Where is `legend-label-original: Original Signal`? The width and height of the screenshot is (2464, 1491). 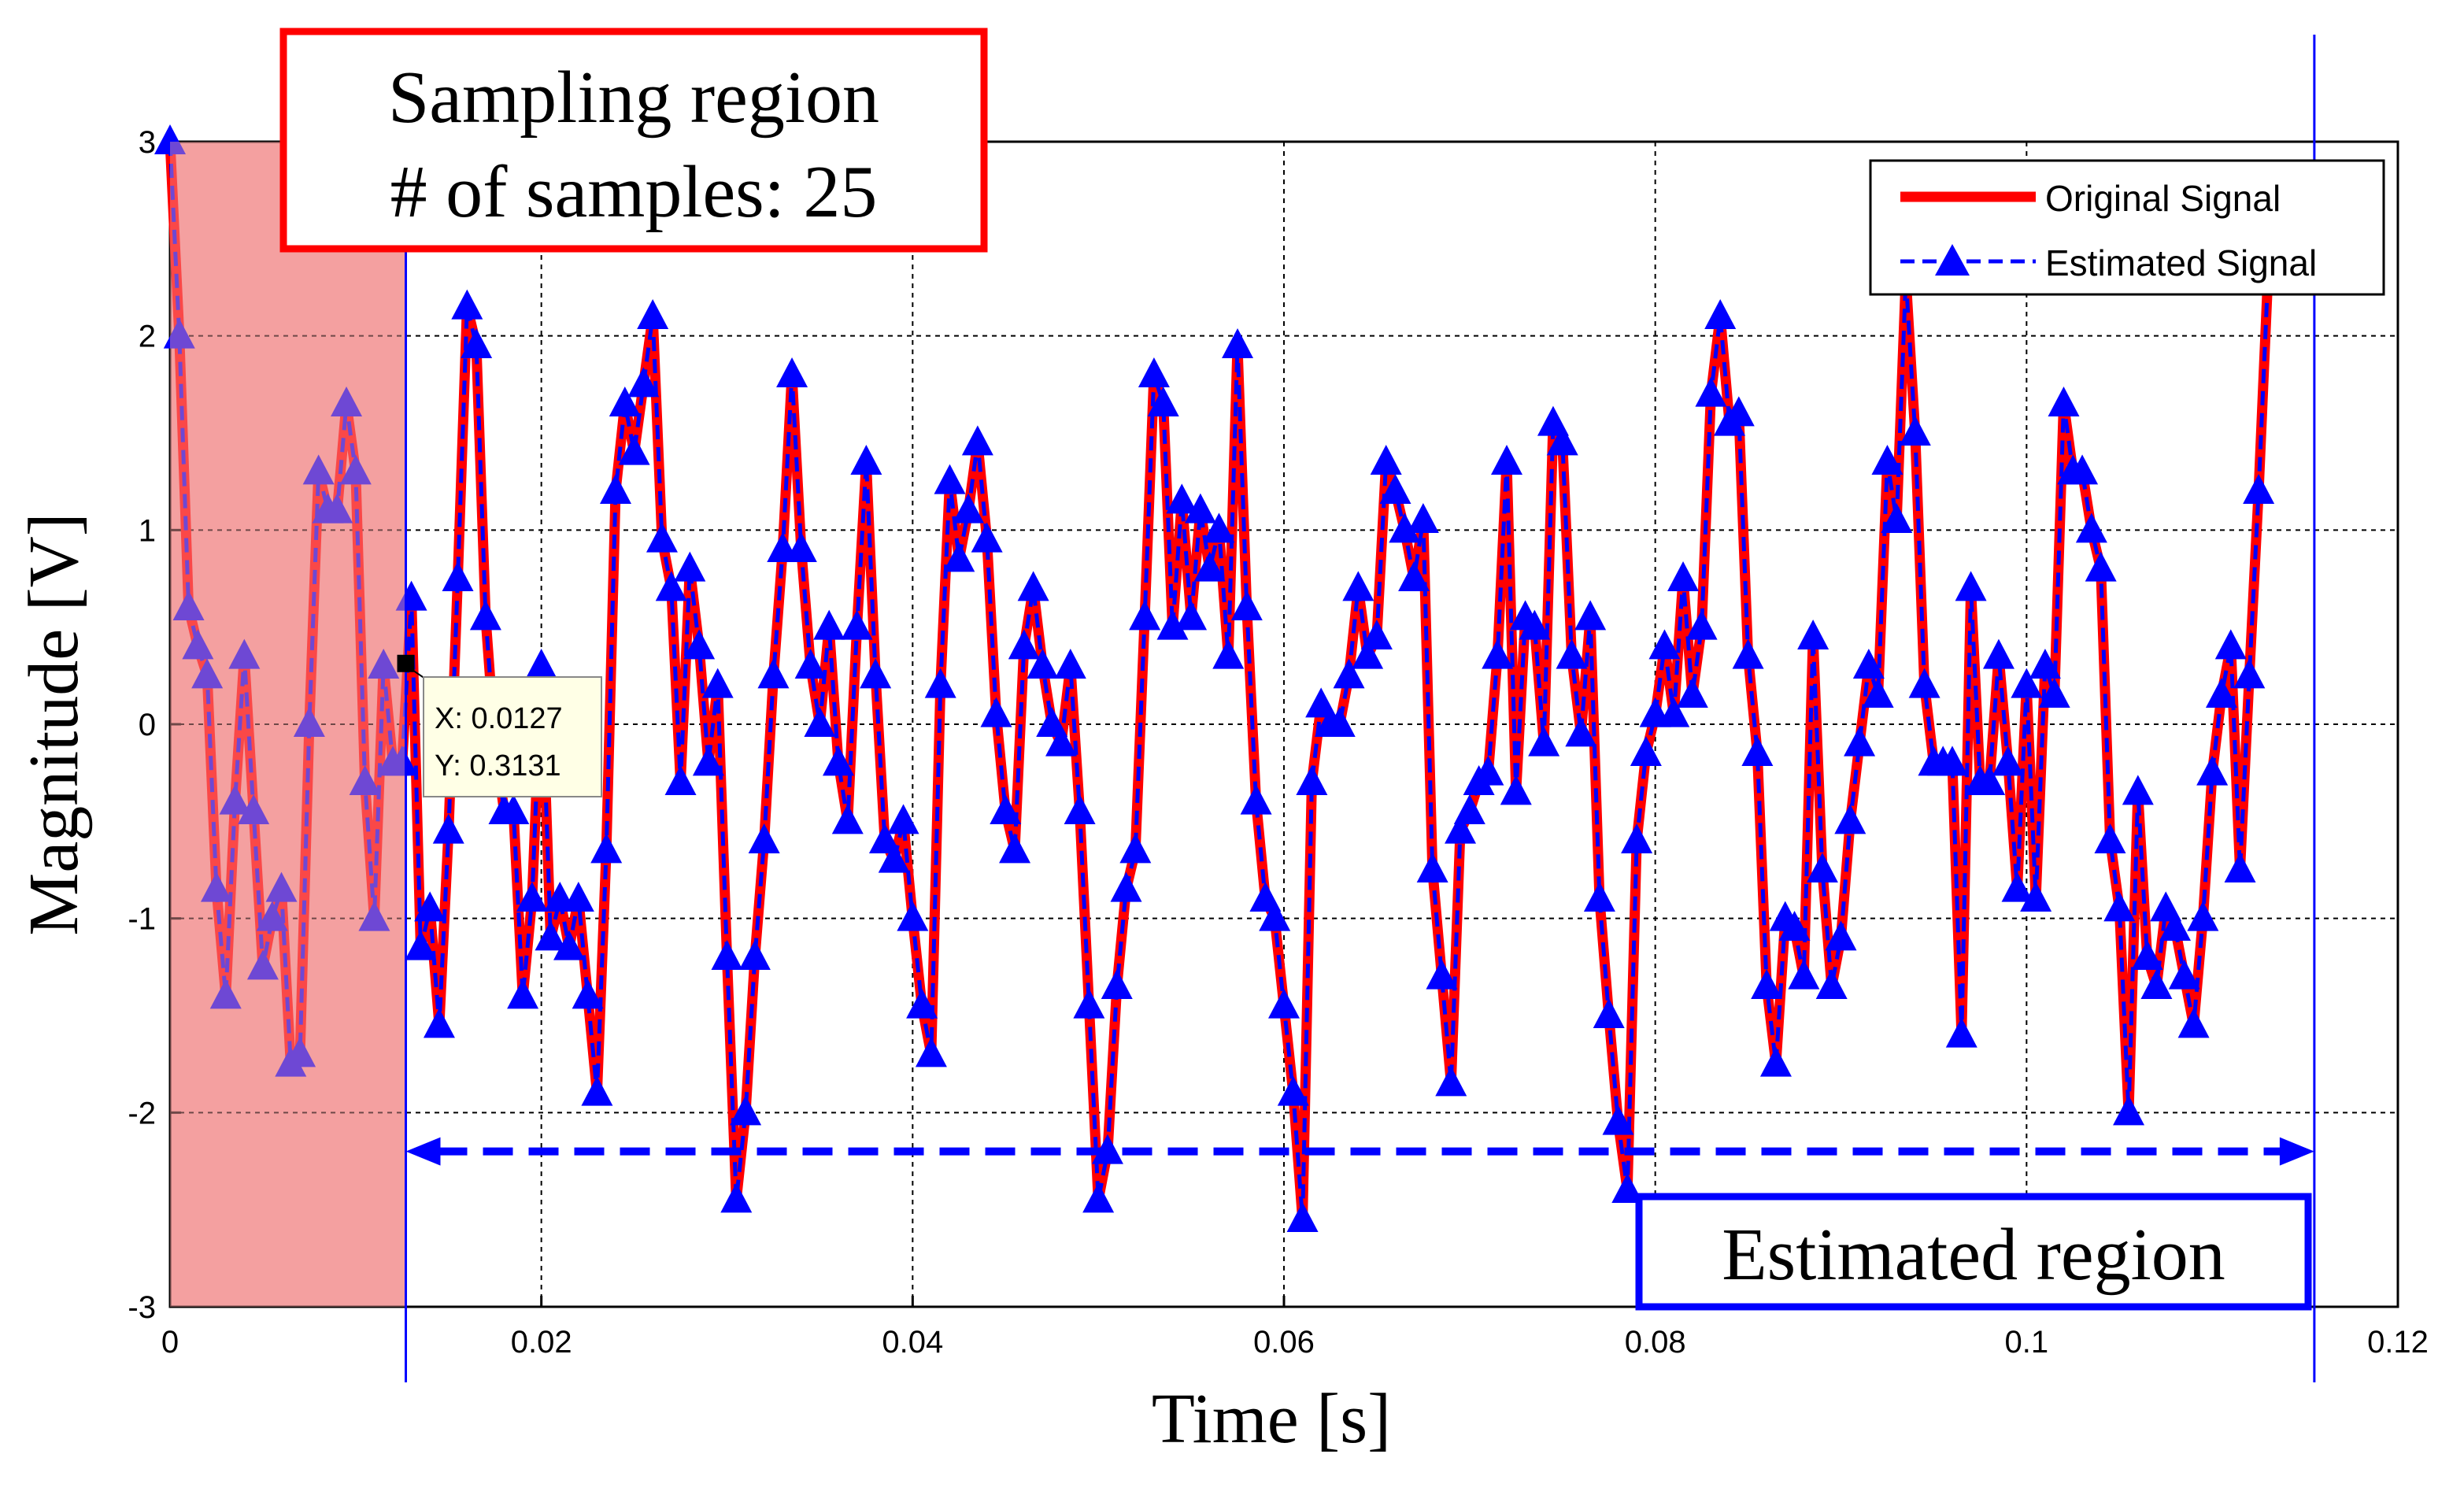
legend-label-original: Original Signal is located at coordinates (2163, 198).